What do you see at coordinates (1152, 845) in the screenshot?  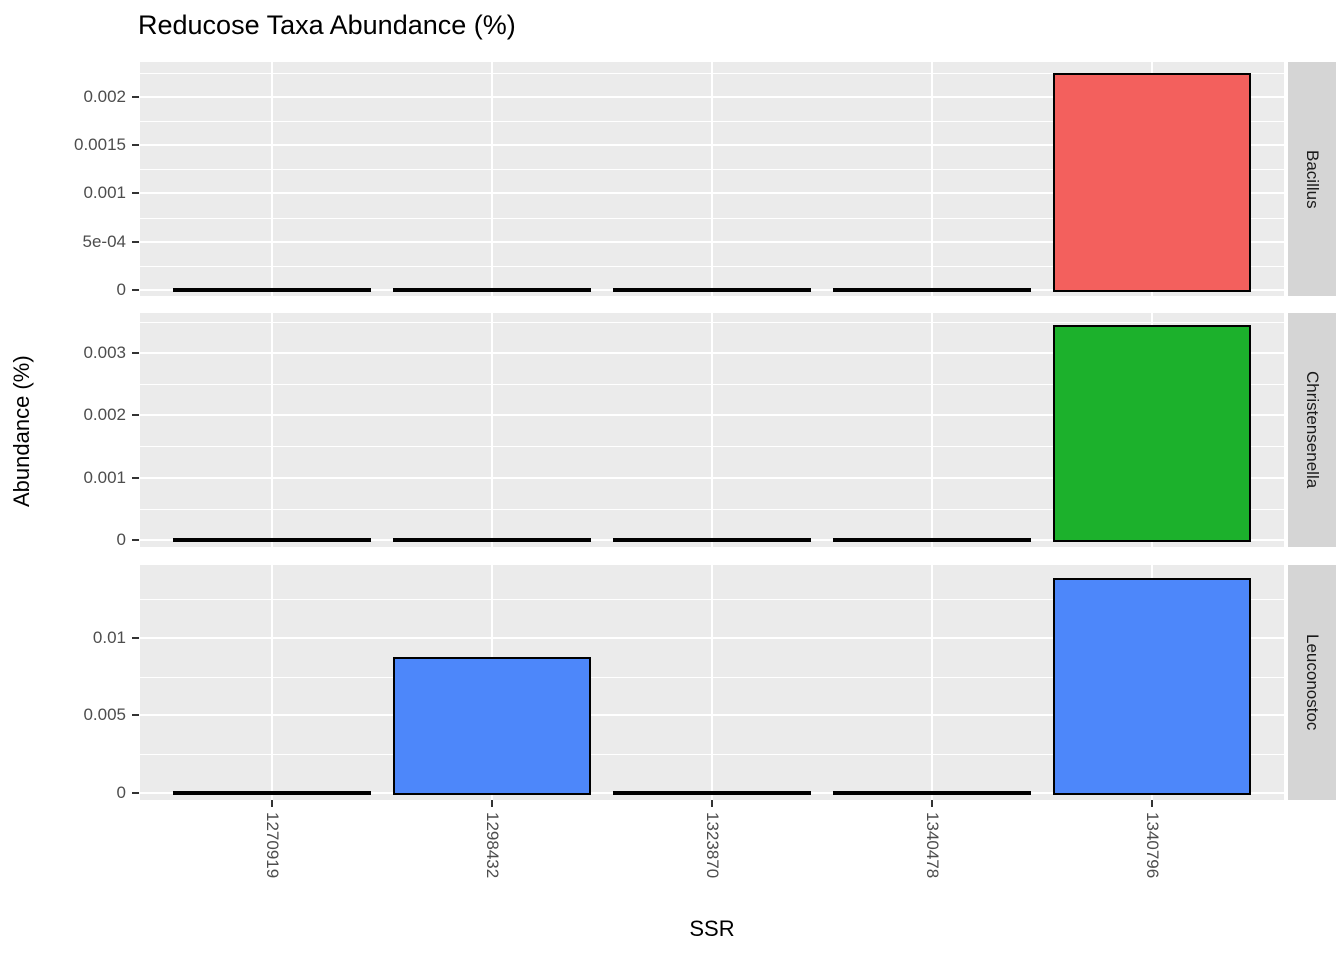 I see `x-tick-label: 1340796` at bounding box center [1152, 845].